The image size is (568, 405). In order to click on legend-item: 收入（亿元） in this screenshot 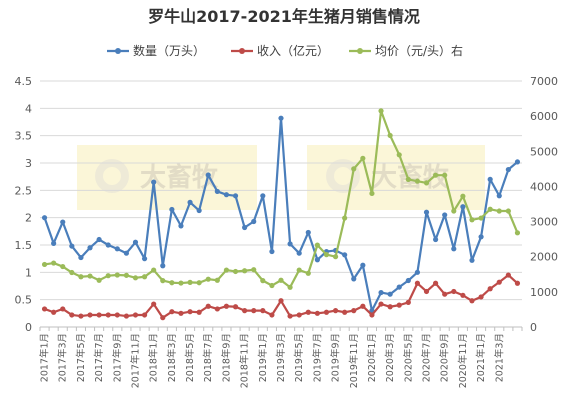, I will do `click(280, 50)`.